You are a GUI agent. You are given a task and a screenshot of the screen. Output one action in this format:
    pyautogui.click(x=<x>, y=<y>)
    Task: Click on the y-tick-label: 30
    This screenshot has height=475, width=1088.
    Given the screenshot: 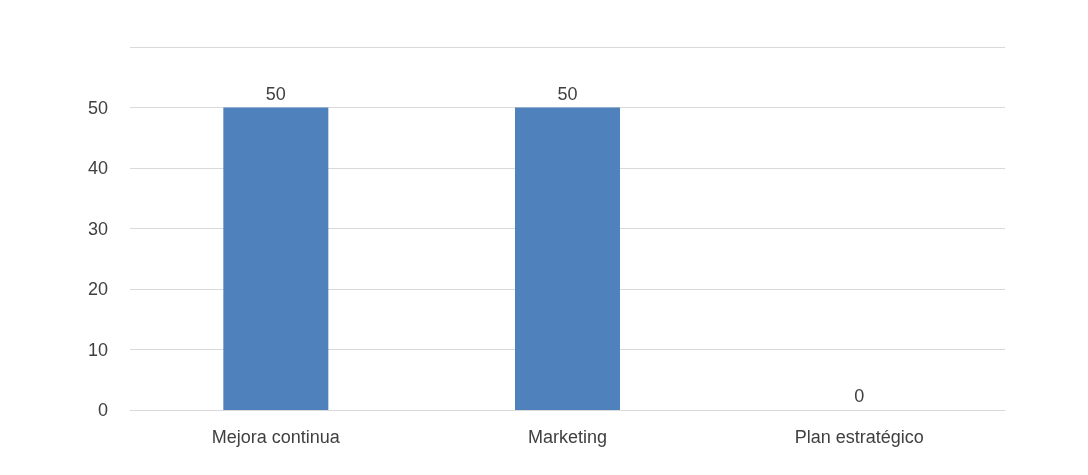 What is the action you would take?
    pyautogui.click(x=97, y=228)
    